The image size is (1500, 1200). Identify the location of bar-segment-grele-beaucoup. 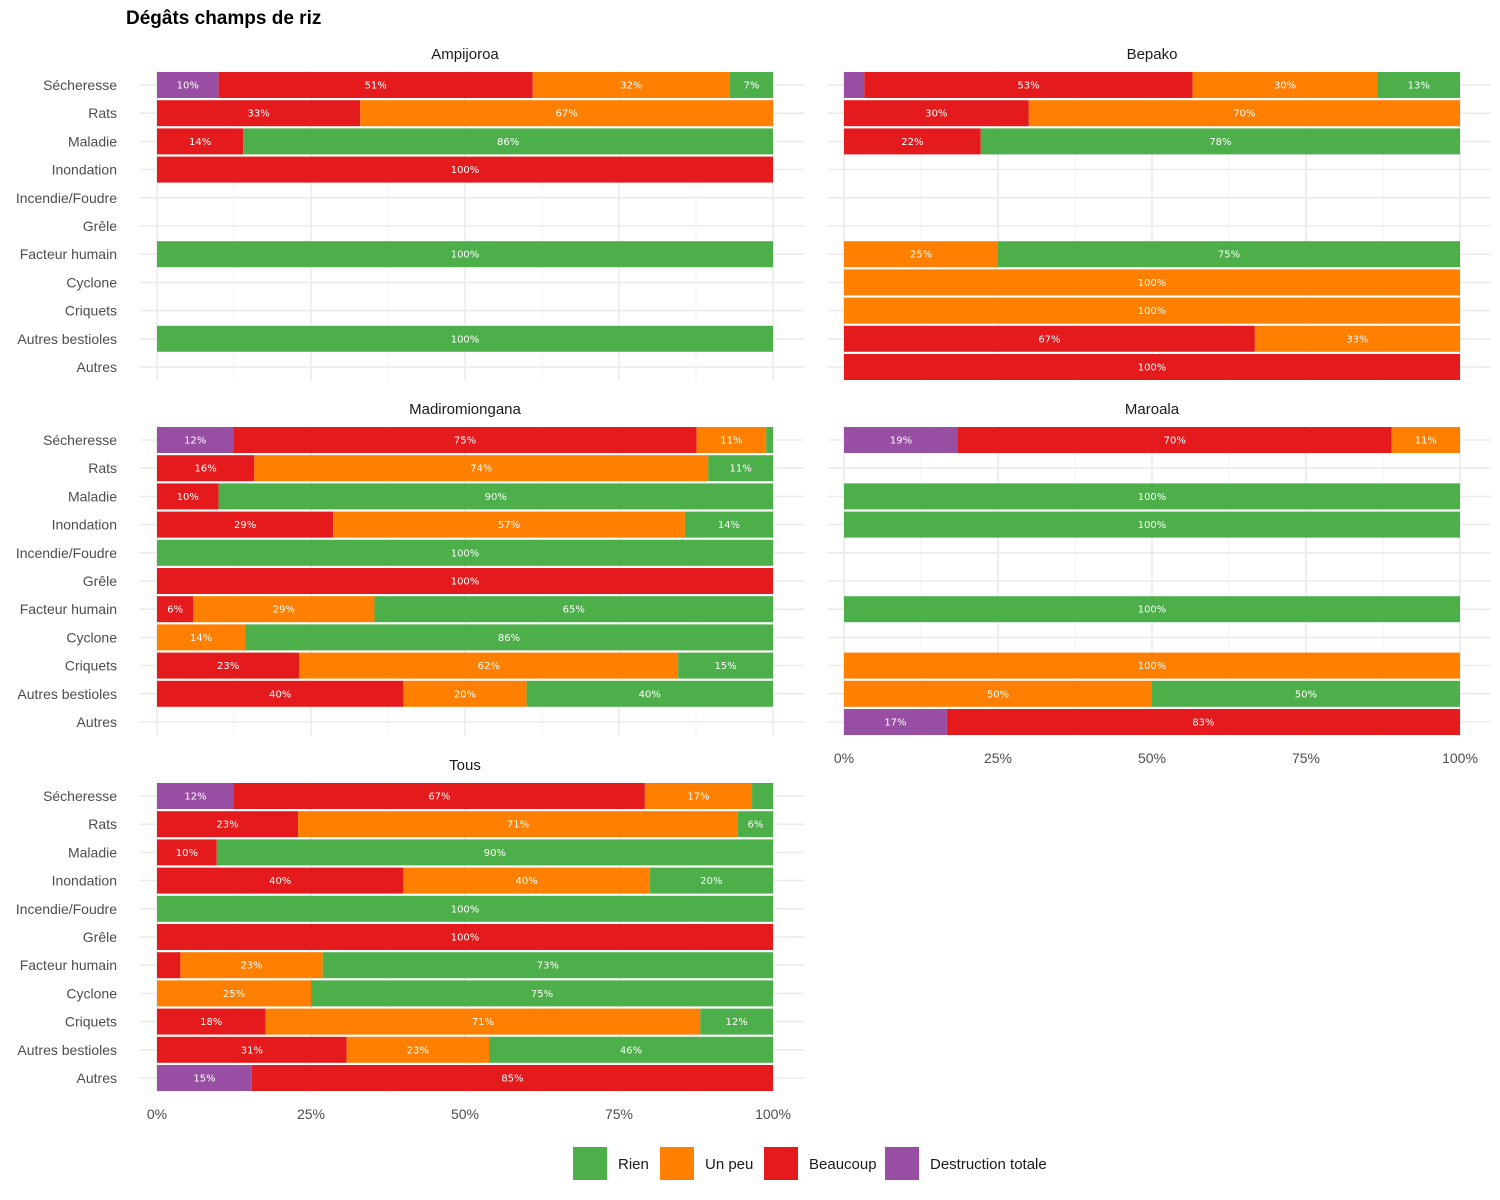
(465, 581).